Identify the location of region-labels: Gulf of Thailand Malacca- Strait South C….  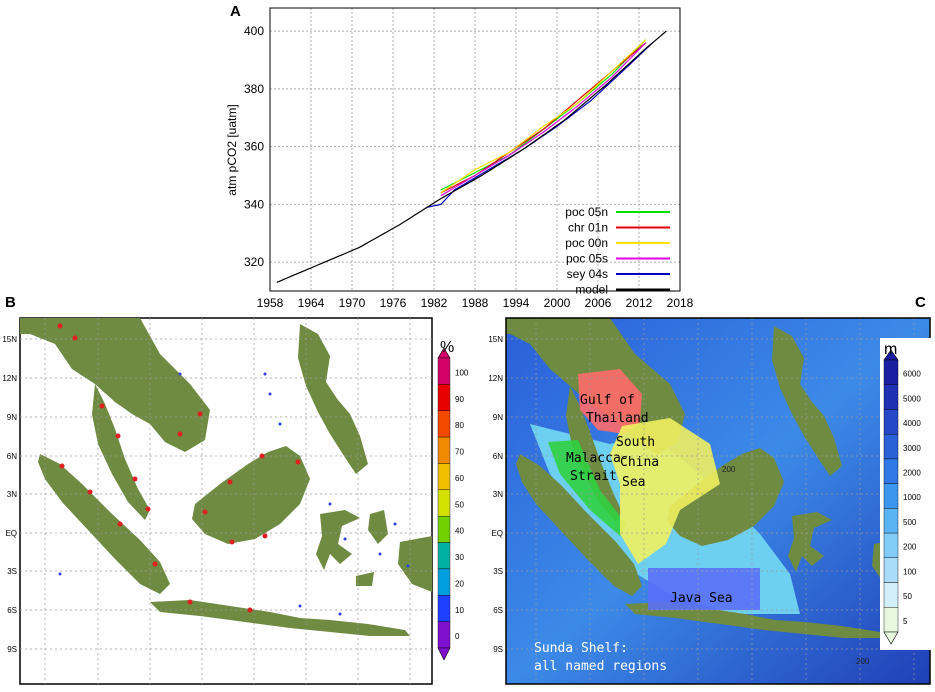
(649, 499).